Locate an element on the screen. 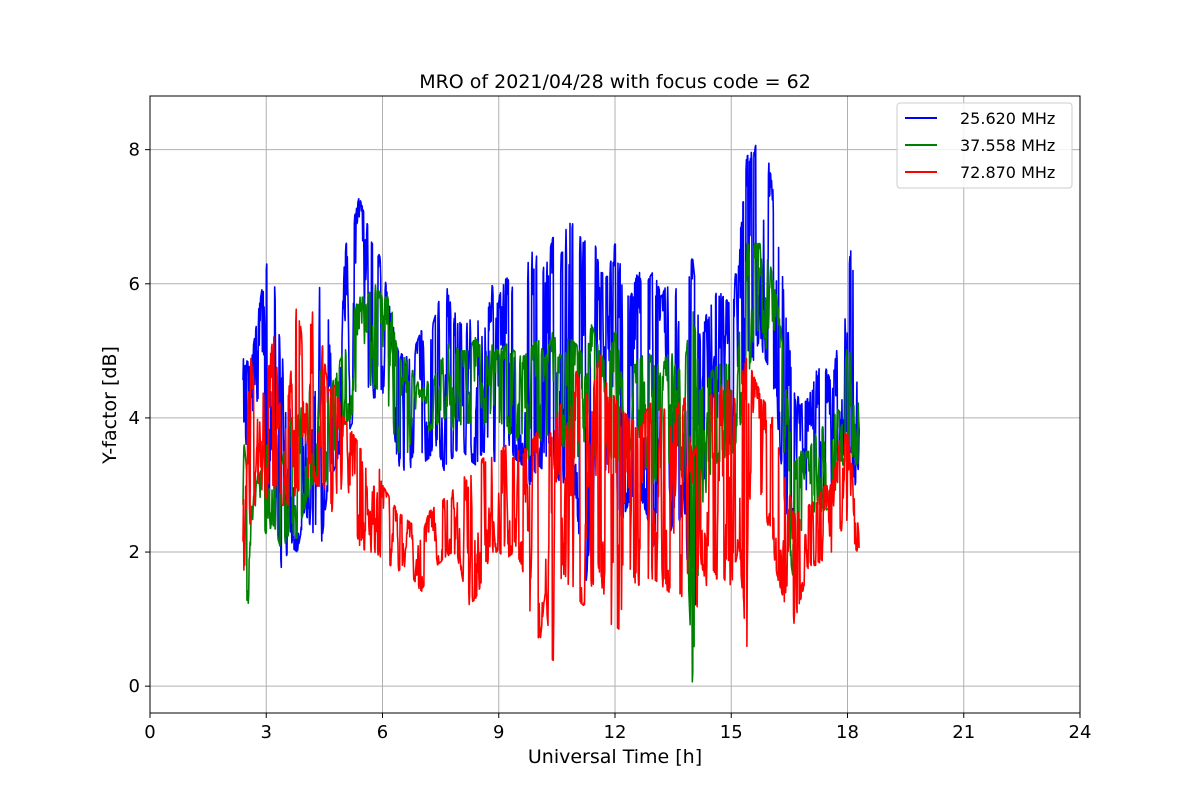 Image resolution: width=1200 pixels, height=800 pixels. x-axis-title: Universal Time [h] is located at coordinates (615, 757).